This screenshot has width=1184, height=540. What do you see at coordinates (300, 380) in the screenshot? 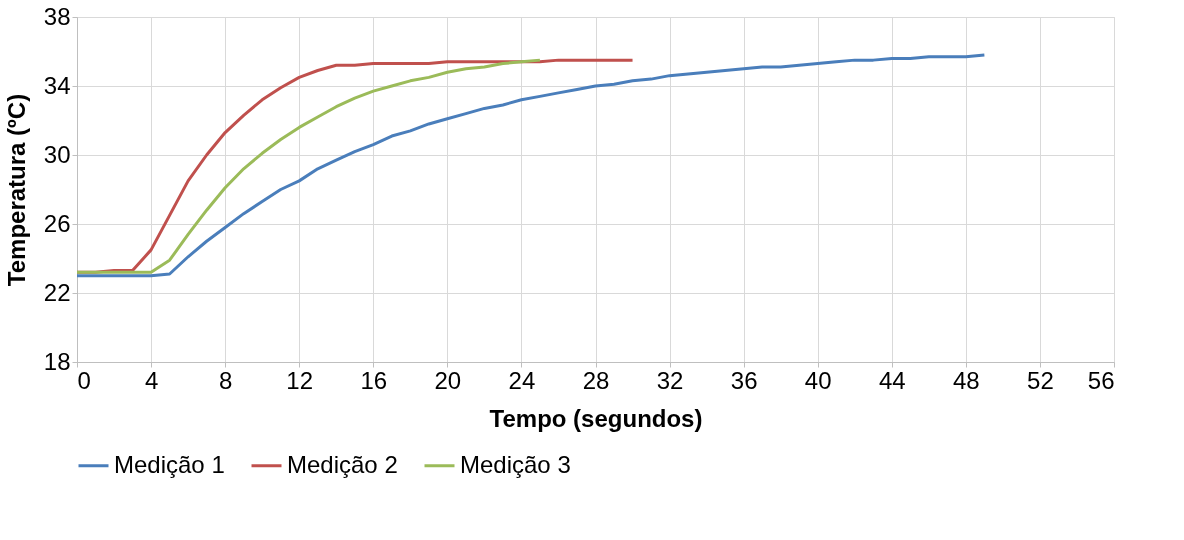
I see `x-tick-label: 12` at bounding box center [300, 380].